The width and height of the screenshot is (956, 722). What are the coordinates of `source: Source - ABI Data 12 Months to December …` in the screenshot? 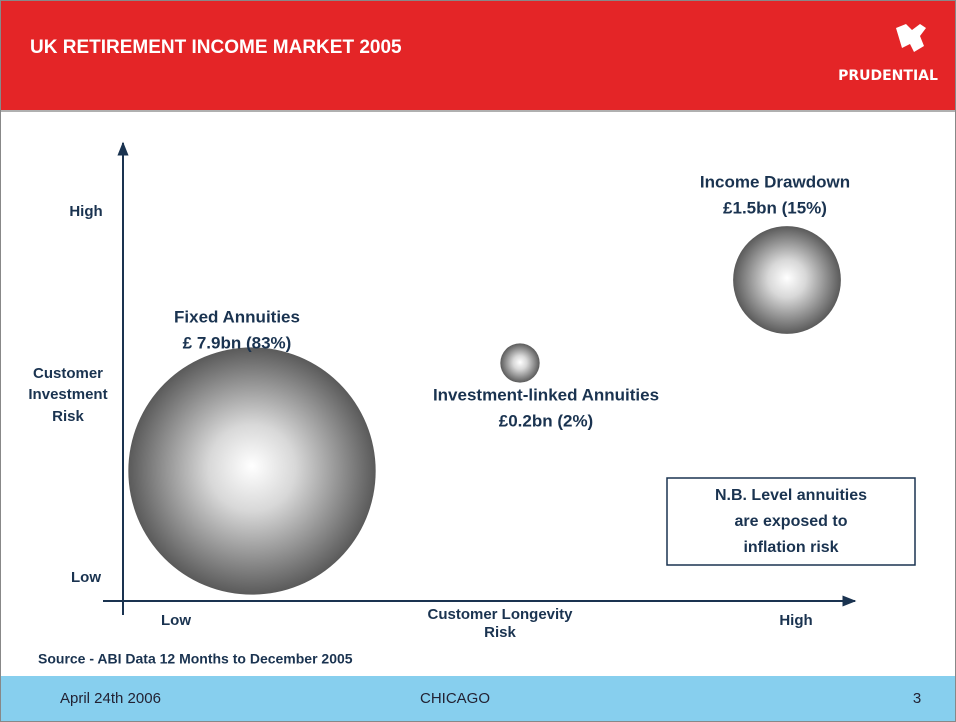 It's located at (195, 659).